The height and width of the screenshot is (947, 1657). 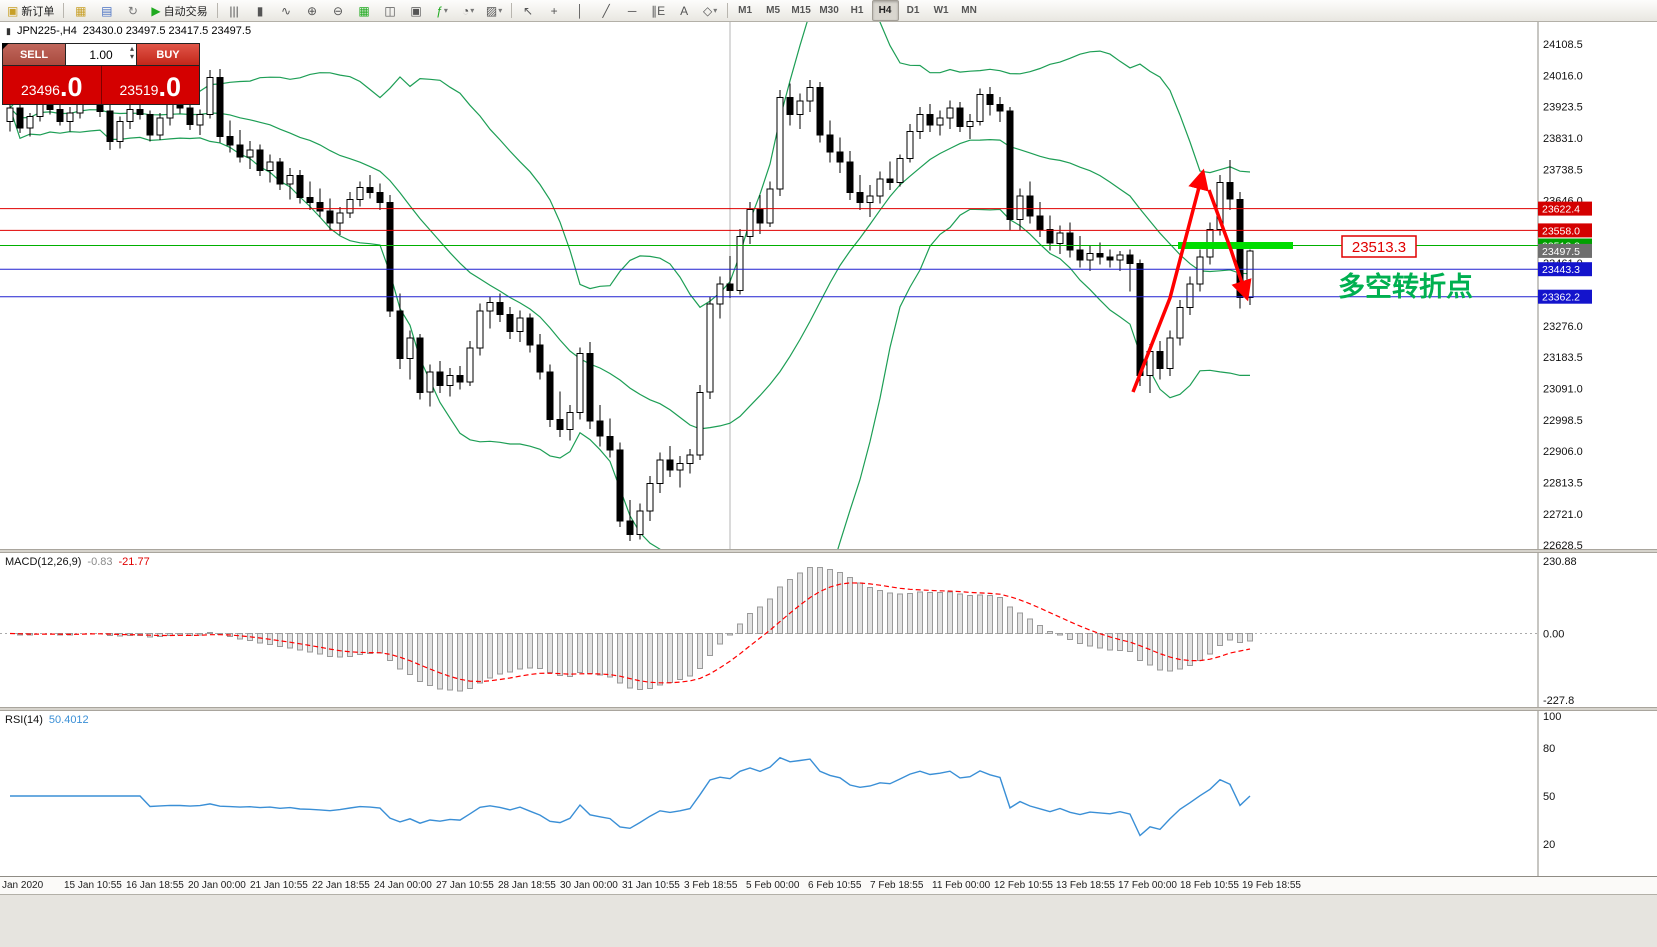 What do you see at coordinates (106, 10) in the screenshot?
I see `profiles-button: ▤` at bounding box center [106, 10].